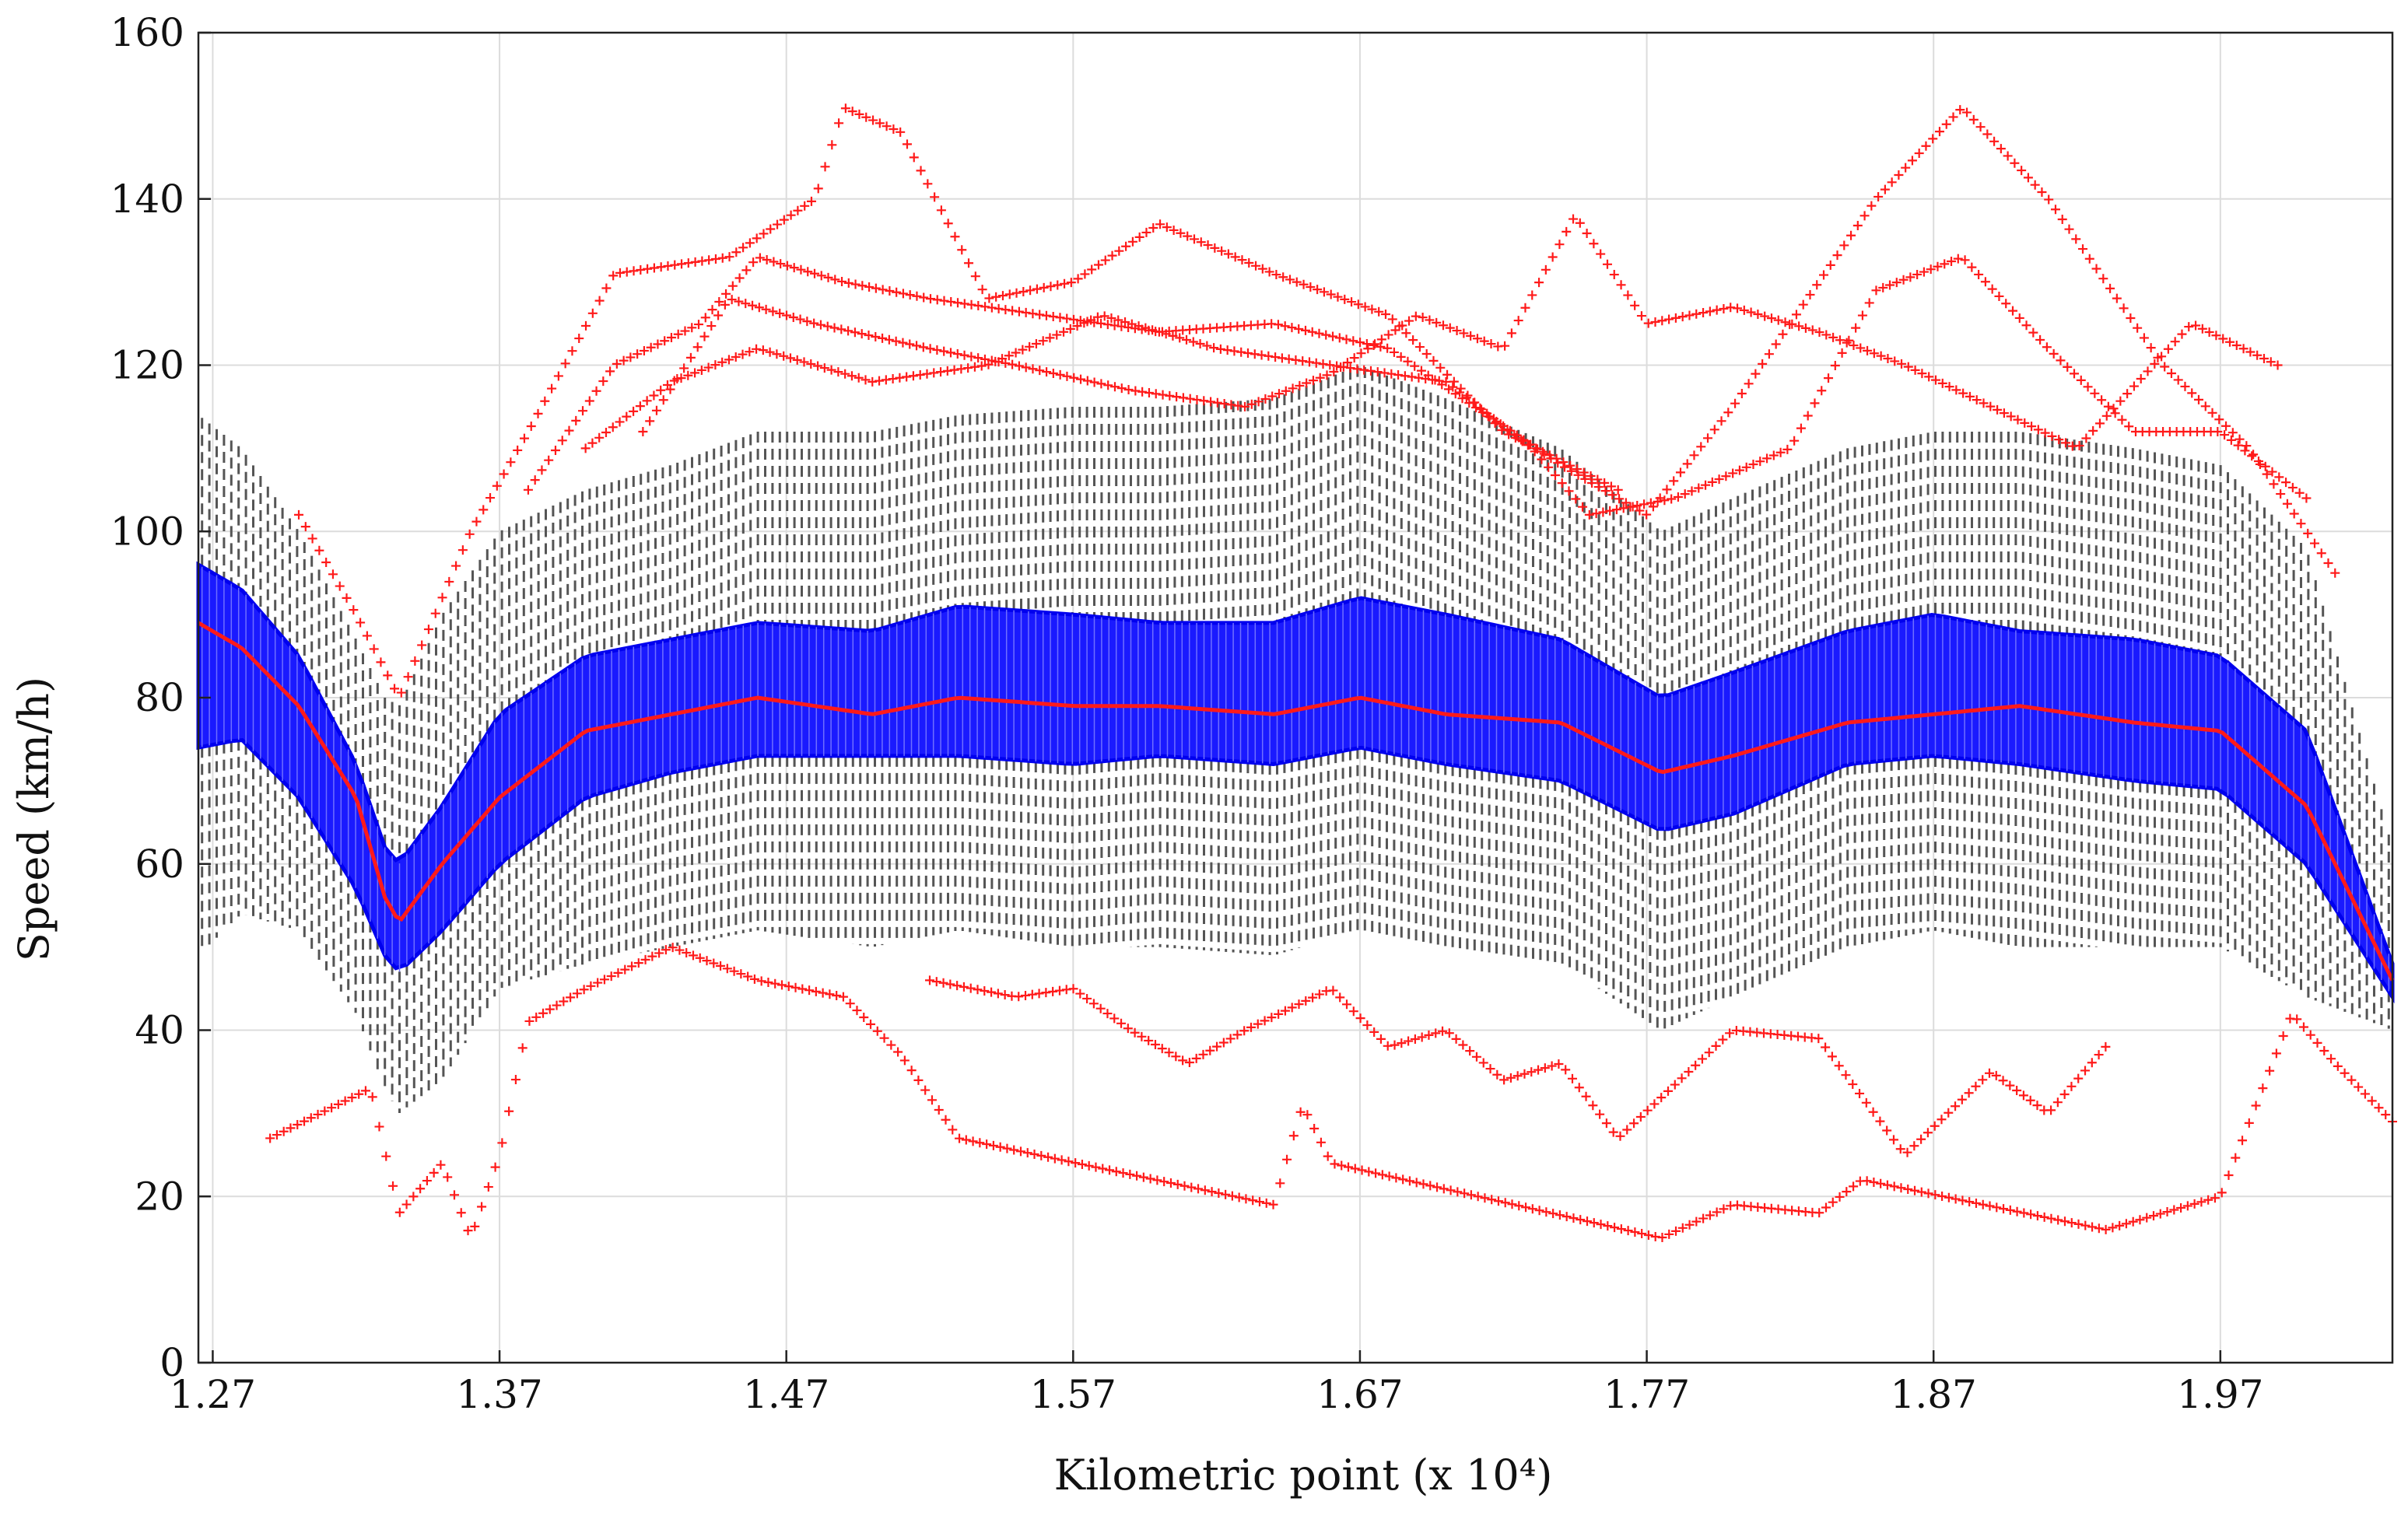 This screenshot has height=1519, width=2408. I want to click on x-tick-label-0: 1.27, so click(213, 1395).